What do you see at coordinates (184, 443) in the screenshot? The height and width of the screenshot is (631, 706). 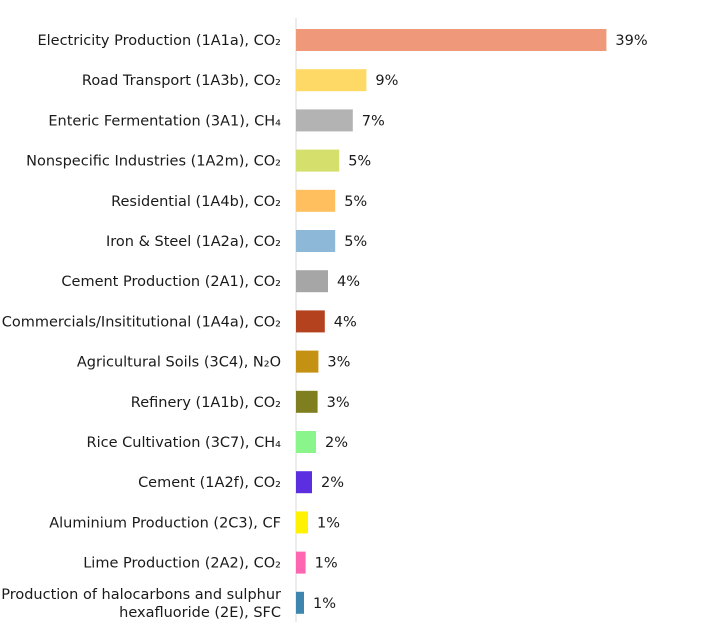 I see `category-label: Rice Cultivation (3C7), CH₄` at bounding box center [184, 443].